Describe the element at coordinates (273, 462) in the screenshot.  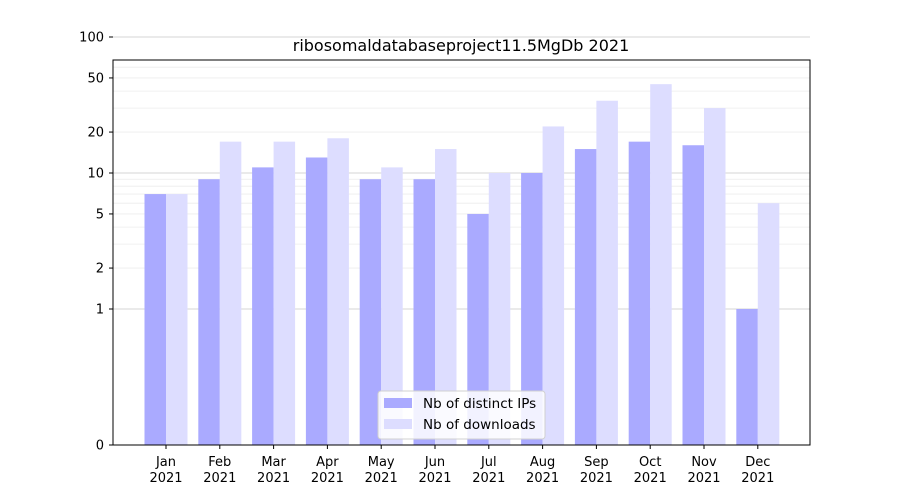
I see `x-tick-label-month: Mar` at that location.